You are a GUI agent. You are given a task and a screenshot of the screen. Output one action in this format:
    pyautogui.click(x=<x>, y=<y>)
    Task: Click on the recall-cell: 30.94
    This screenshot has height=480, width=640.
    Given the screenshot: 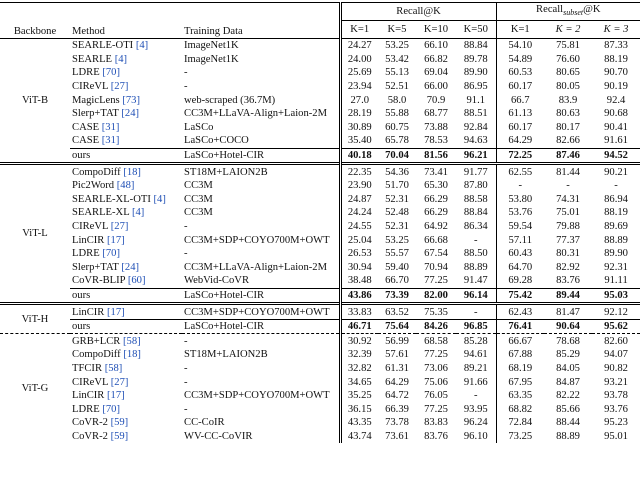 What is the action you would take?
    pyautogui.click(x=358, y=267)
    